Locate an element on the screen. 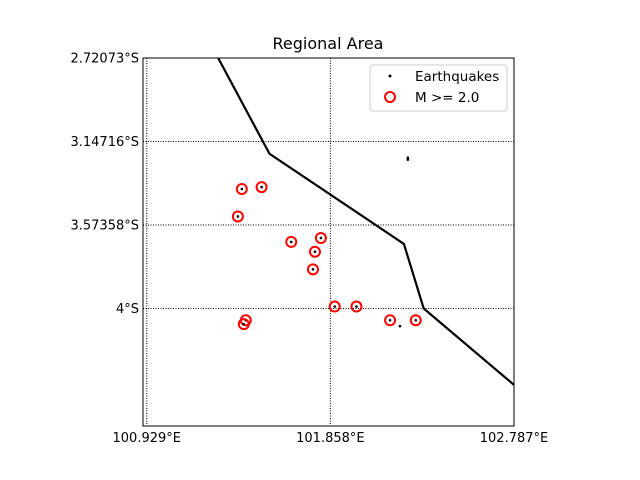  earthquake-layer is located at coordinates (326, 243).